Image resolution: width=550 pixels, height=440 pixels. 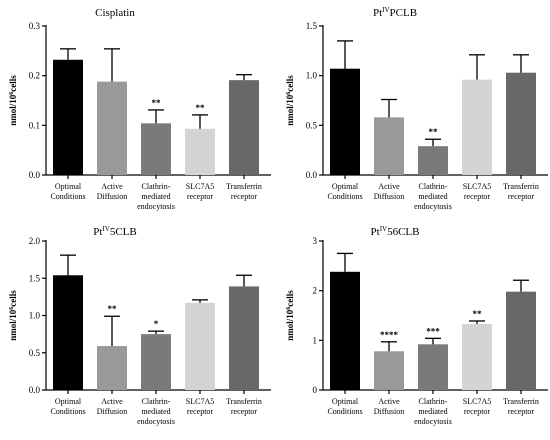 What do you see at coordinates (35, 26) in the screenshot?
I see `y-tick-label: 0.3` at bounding box center [35, 26].